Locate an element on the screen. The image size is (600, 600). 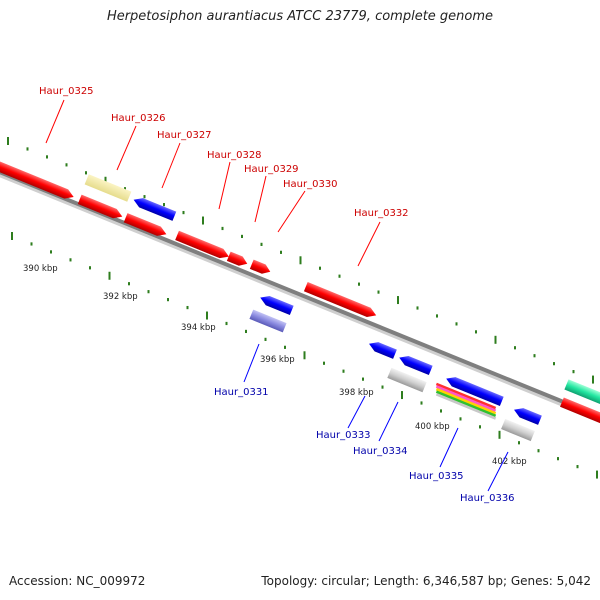
gene-label-haur-0333: Haur_0333 is located at coordinates (343, 435).